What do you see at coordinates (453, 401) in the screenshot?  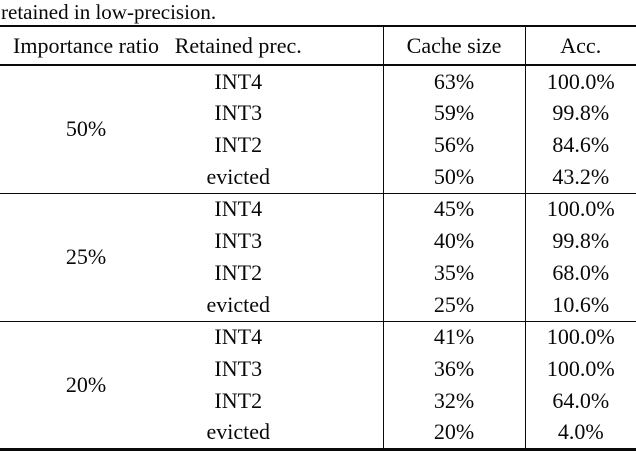 I see `cache-size-cell: 32%` at bounding box center [453, 401].